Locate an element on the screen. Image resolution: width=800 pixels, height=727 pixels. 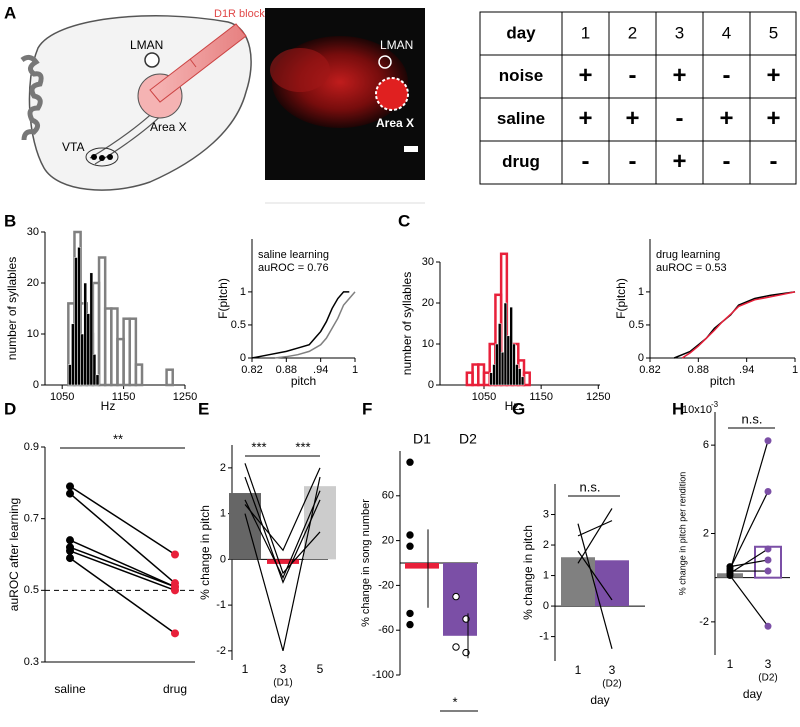
cdf-line is located at coordinates (315, 325).